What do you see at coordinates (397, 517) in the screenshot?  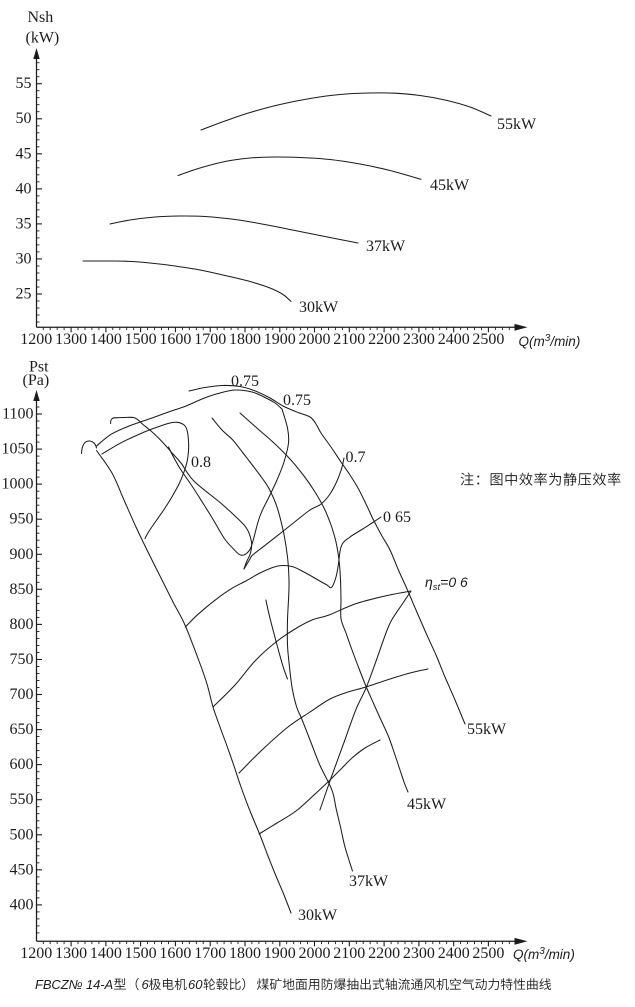 I see `svg-text: 0 65` at bounding box center [397, 517].